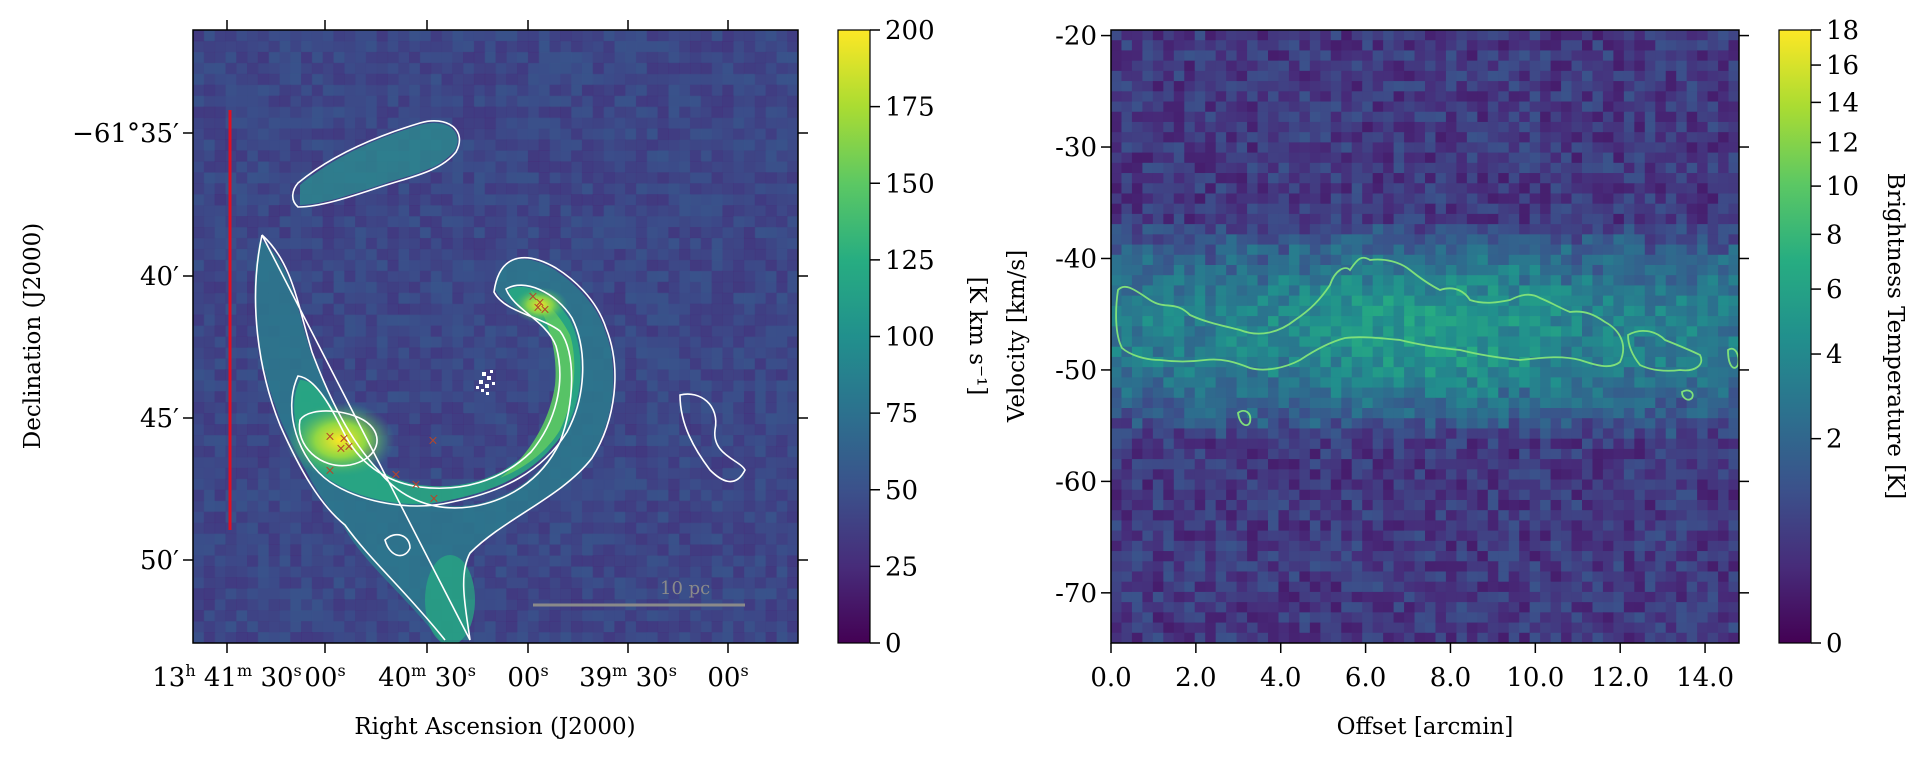  What do you see at coordinates (527, 677) in the screenshot?
I see `left-x-tick-label: 00s` at bounding box center [527, 677].